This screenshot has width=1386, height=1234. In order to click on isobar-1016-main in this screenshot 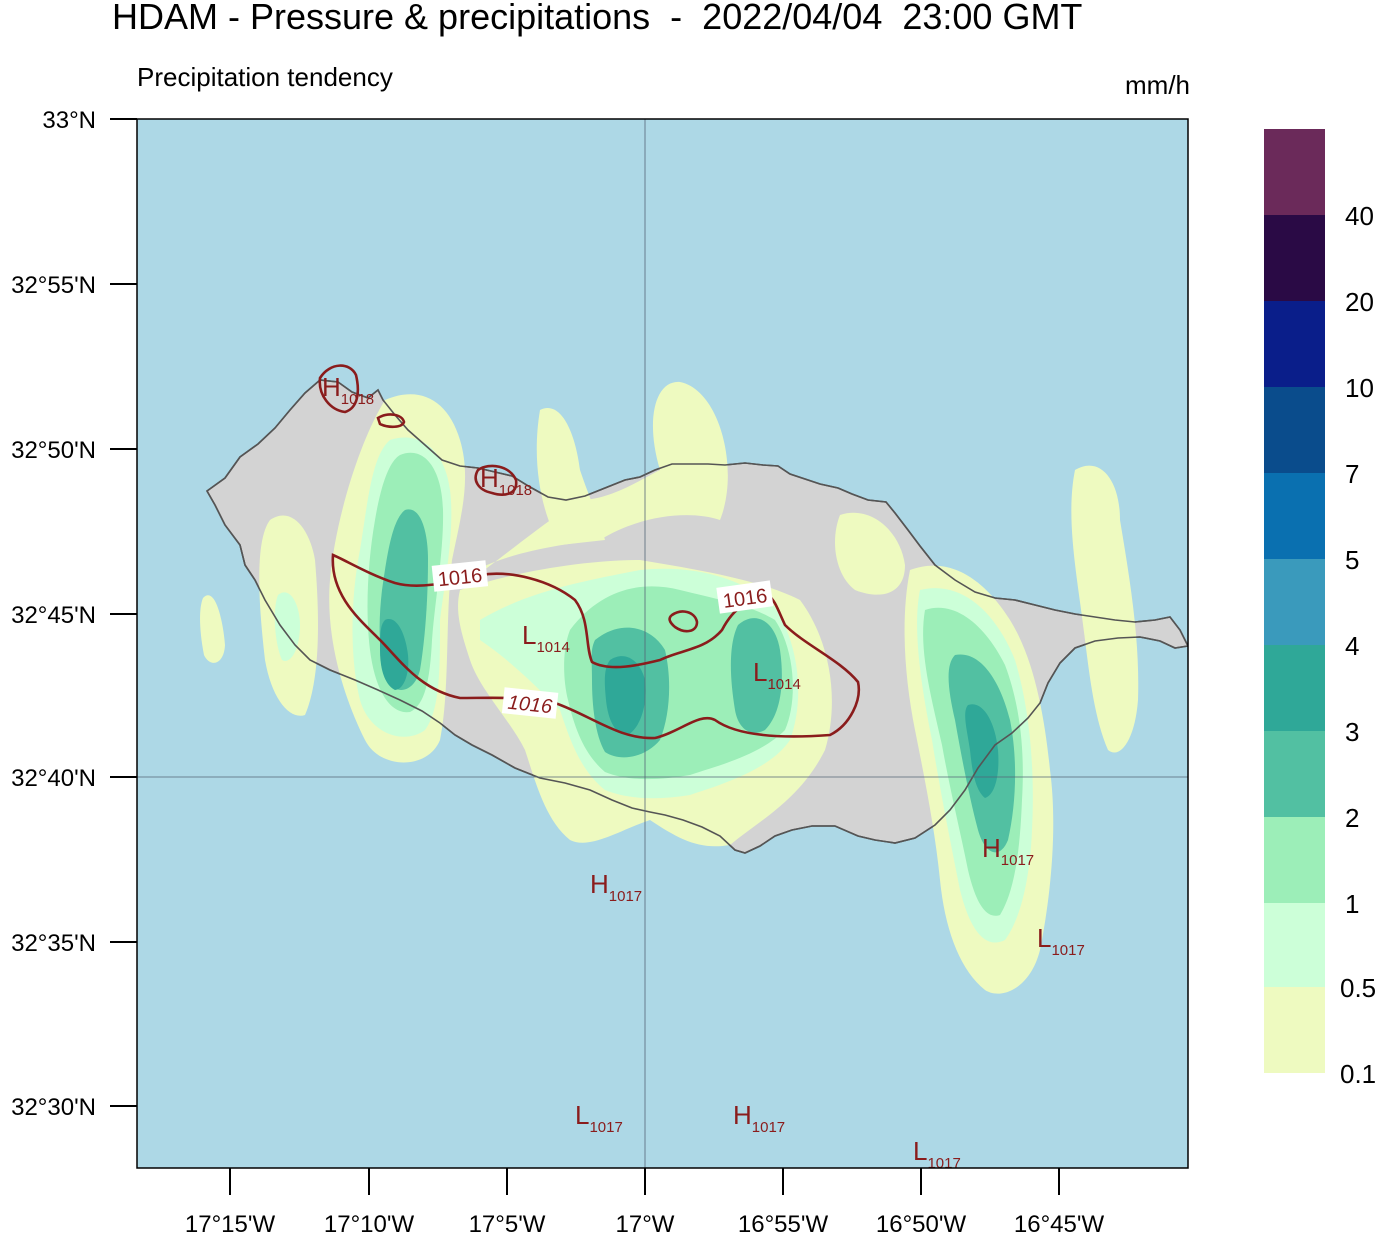, I will do `click(596, 646)`.